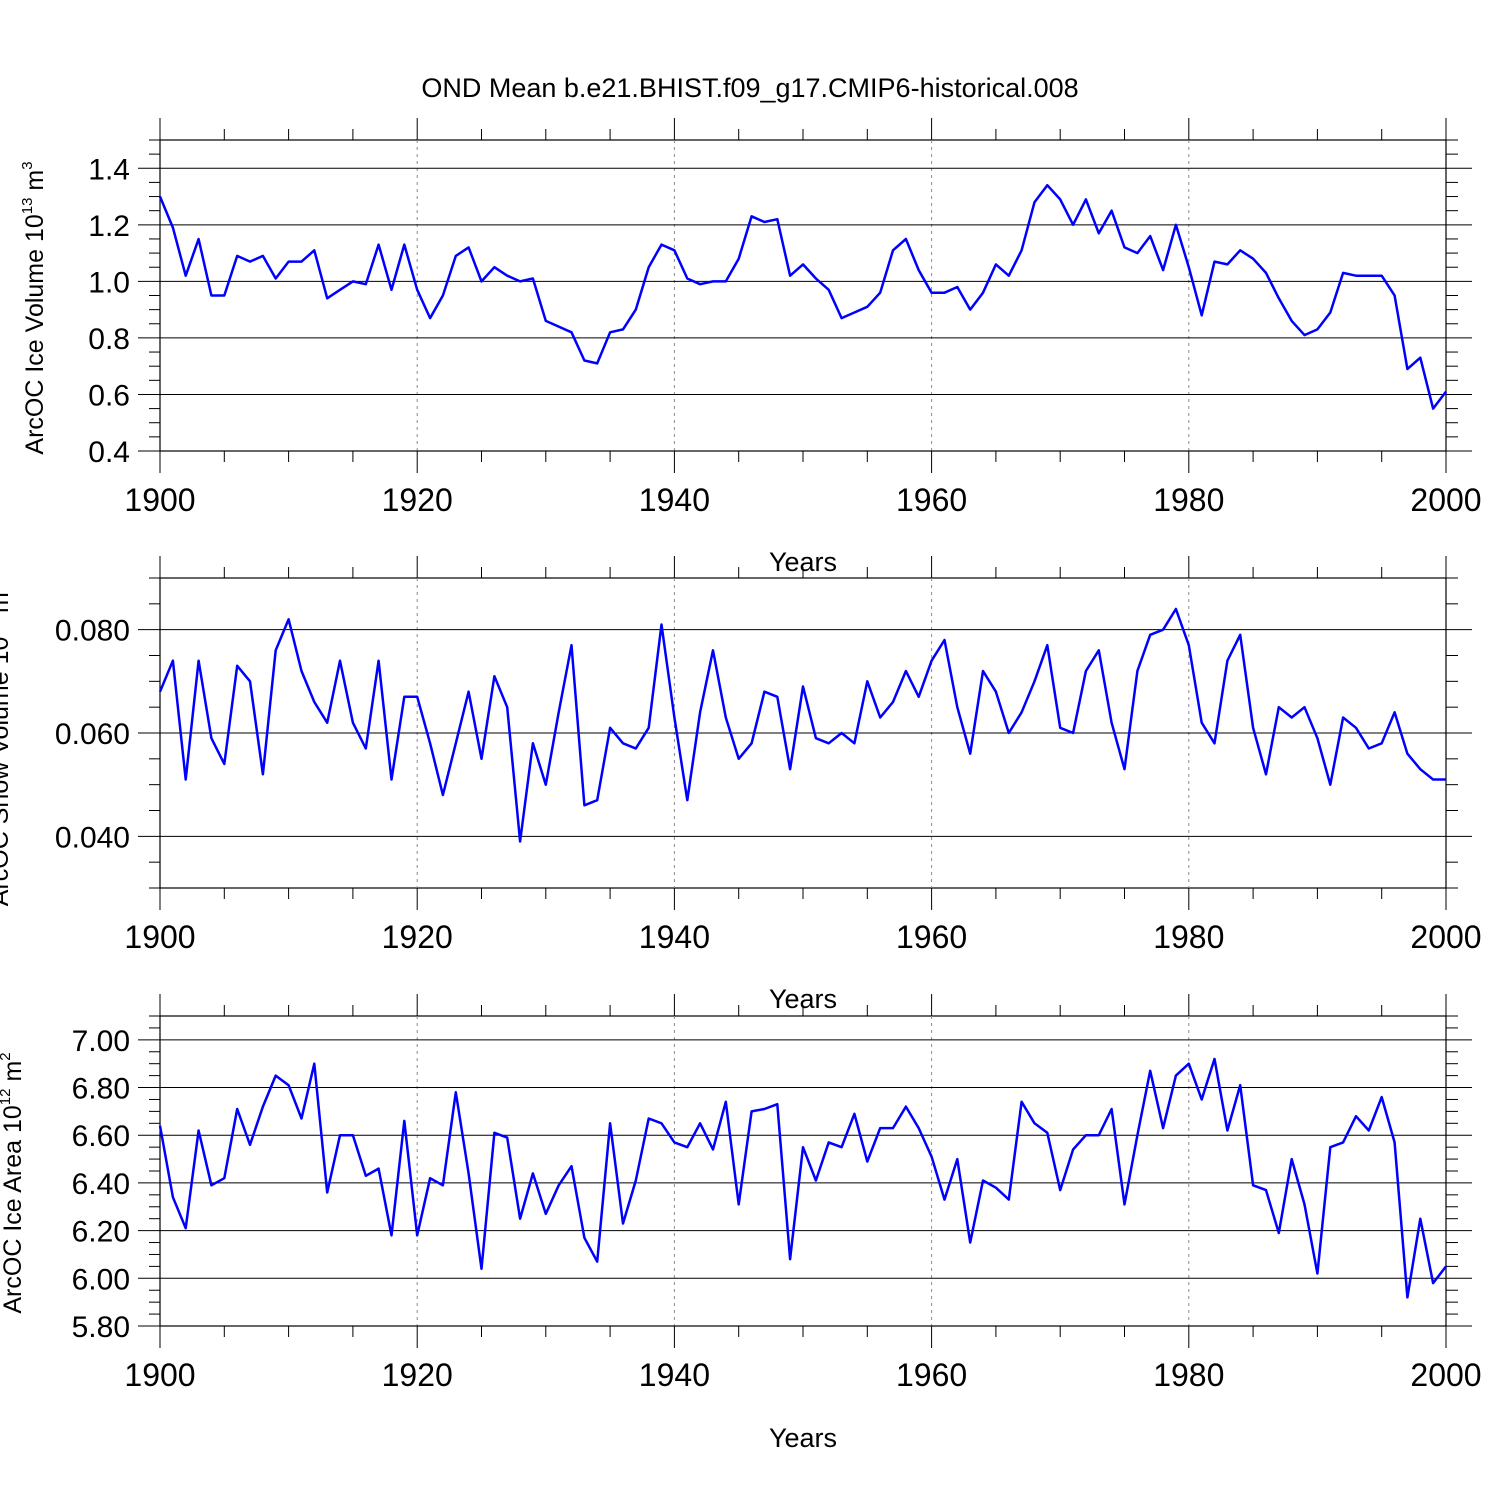  I want to click on y-axis-label-ice-volume: ArcOC Ice Volume 1013 m3, so click(34, 307).